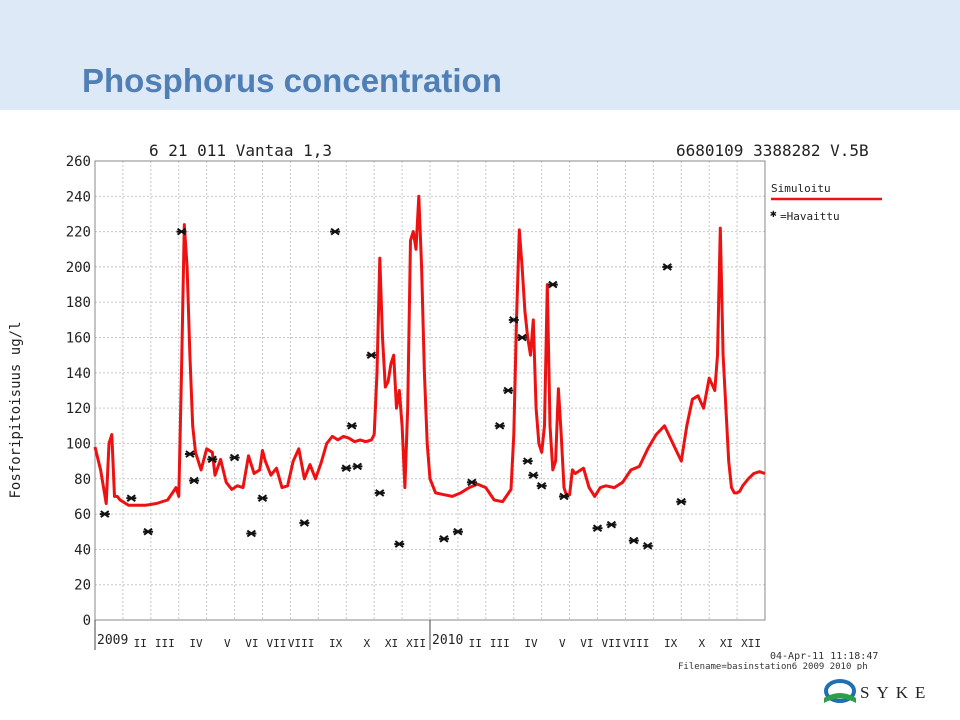 This screenshot has height=720, width=960. Describe the element at coordinates (292, 80) in the screenshot. I see `slide-title: Phosphorus concentration` at that location.